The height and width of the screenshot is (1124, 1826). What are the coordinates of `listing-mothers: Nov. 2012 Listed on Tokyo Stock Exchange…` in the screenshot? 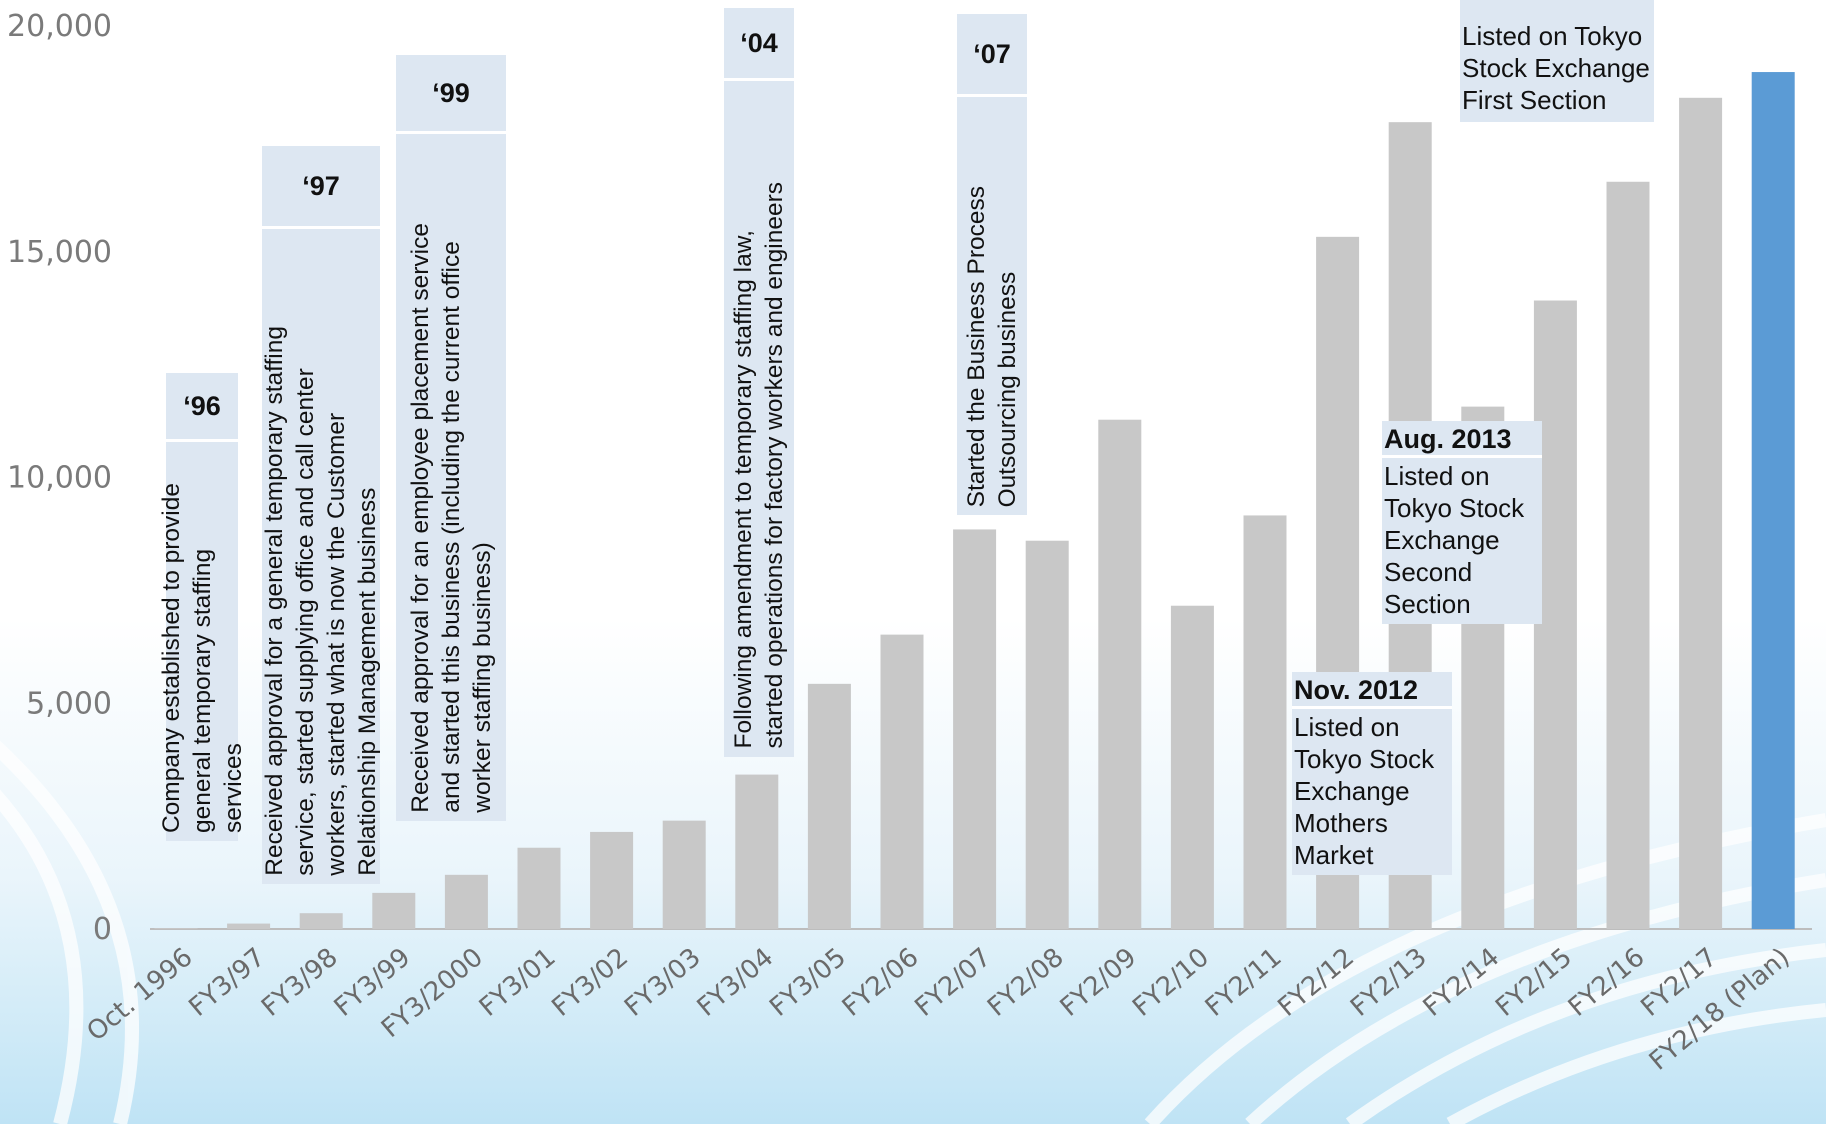 It's located at (1372, 773).